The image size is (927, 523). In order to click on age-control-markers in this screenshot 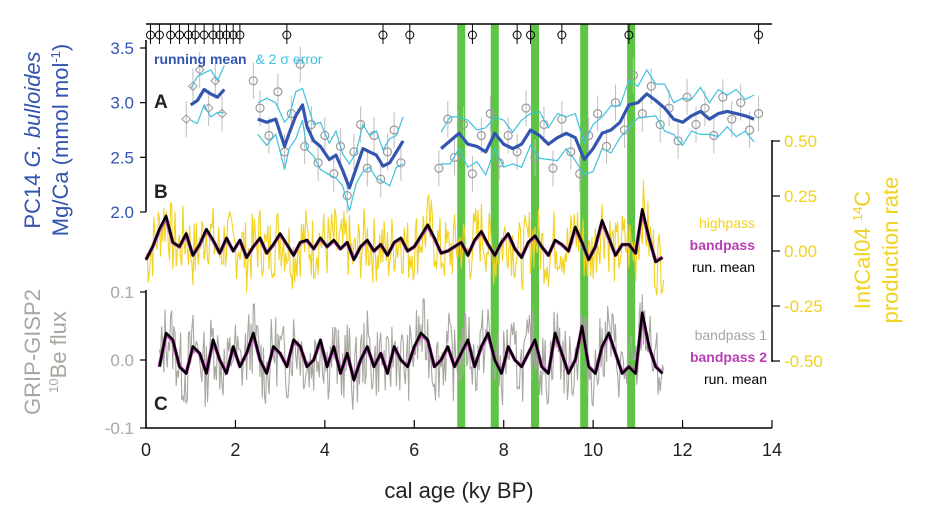, I will do `click(454, 34)`.